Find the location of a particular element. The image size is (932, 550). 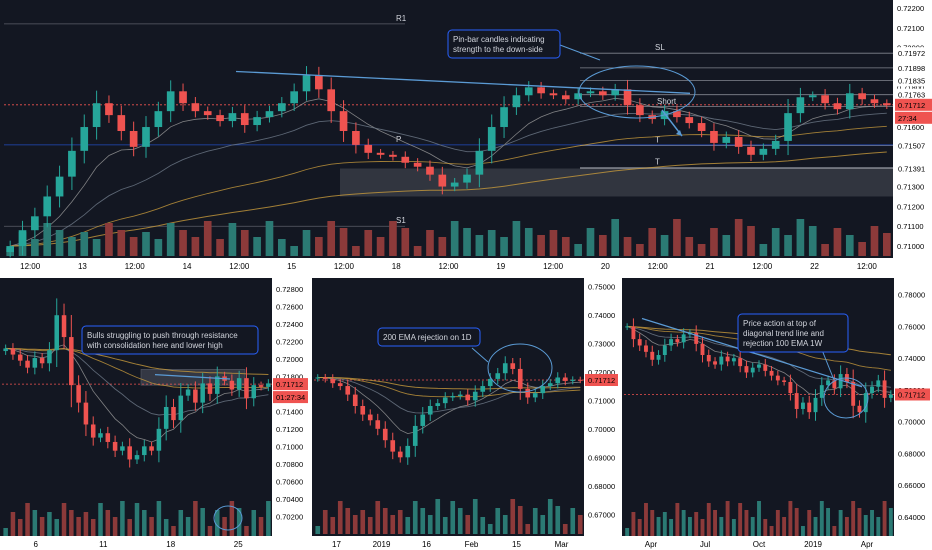

daily-y-tick: 0.71000 is located at coordinates (601, 400).